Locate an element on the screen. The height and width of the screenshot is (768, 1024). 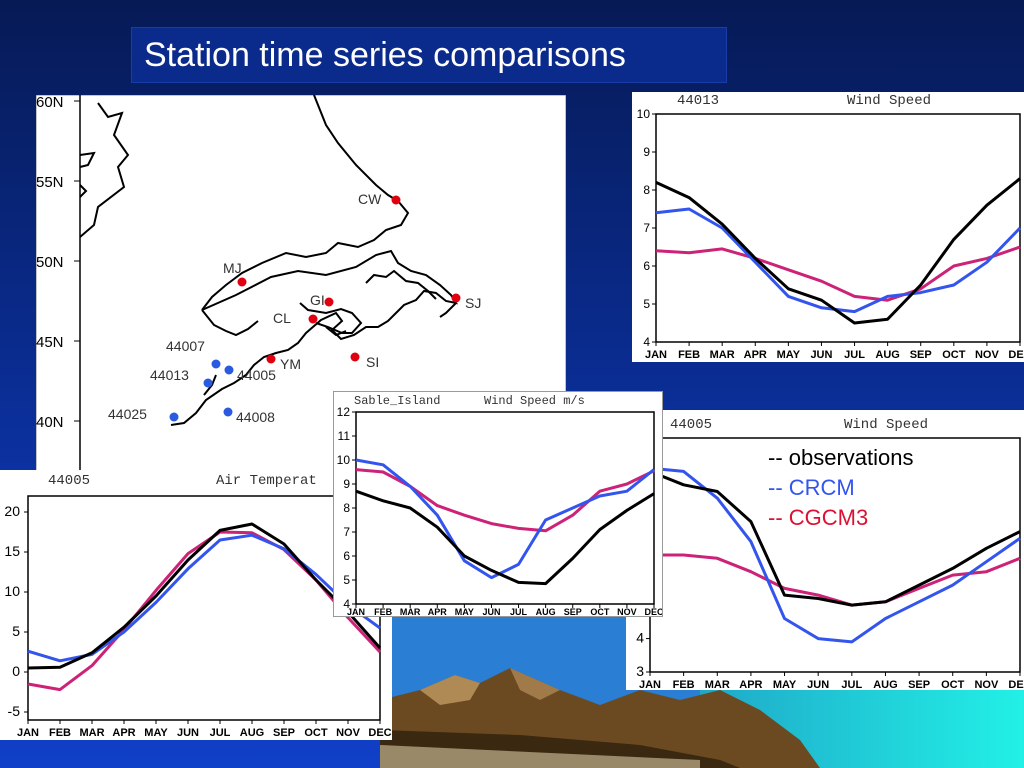
station-label-44005: 44005 is located at coordinates (256, 375).